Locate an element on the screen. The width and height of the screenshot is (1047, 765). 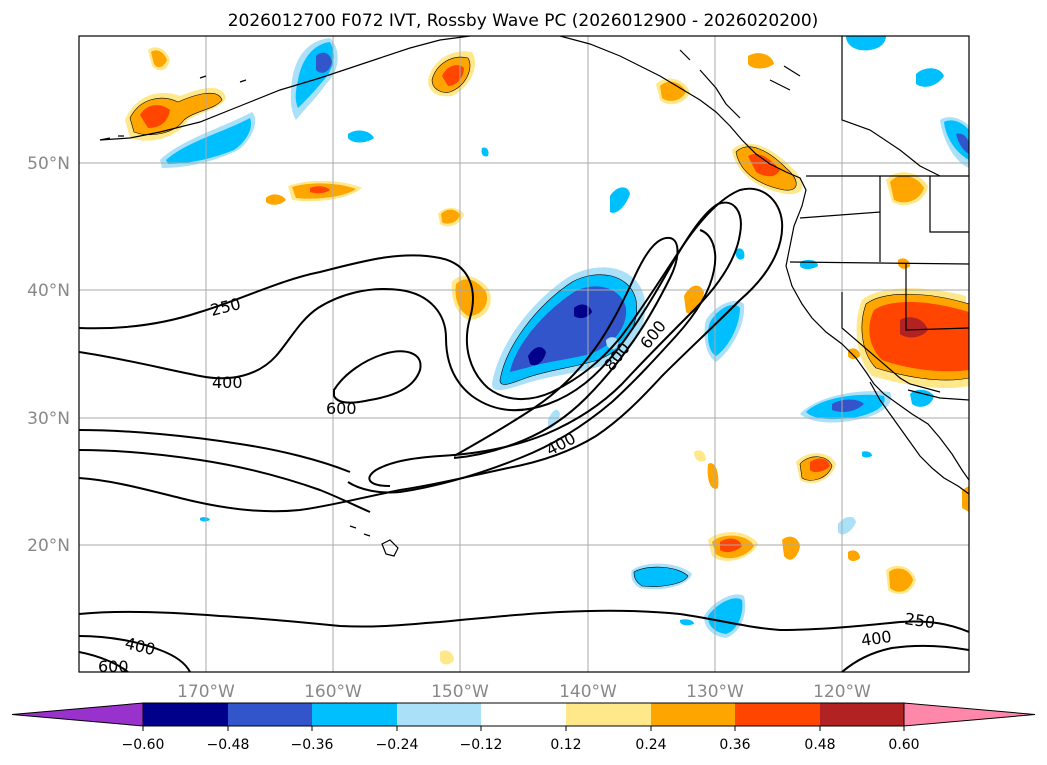
anomaly-pos-southwest-d is located at coordinates (914, 327).